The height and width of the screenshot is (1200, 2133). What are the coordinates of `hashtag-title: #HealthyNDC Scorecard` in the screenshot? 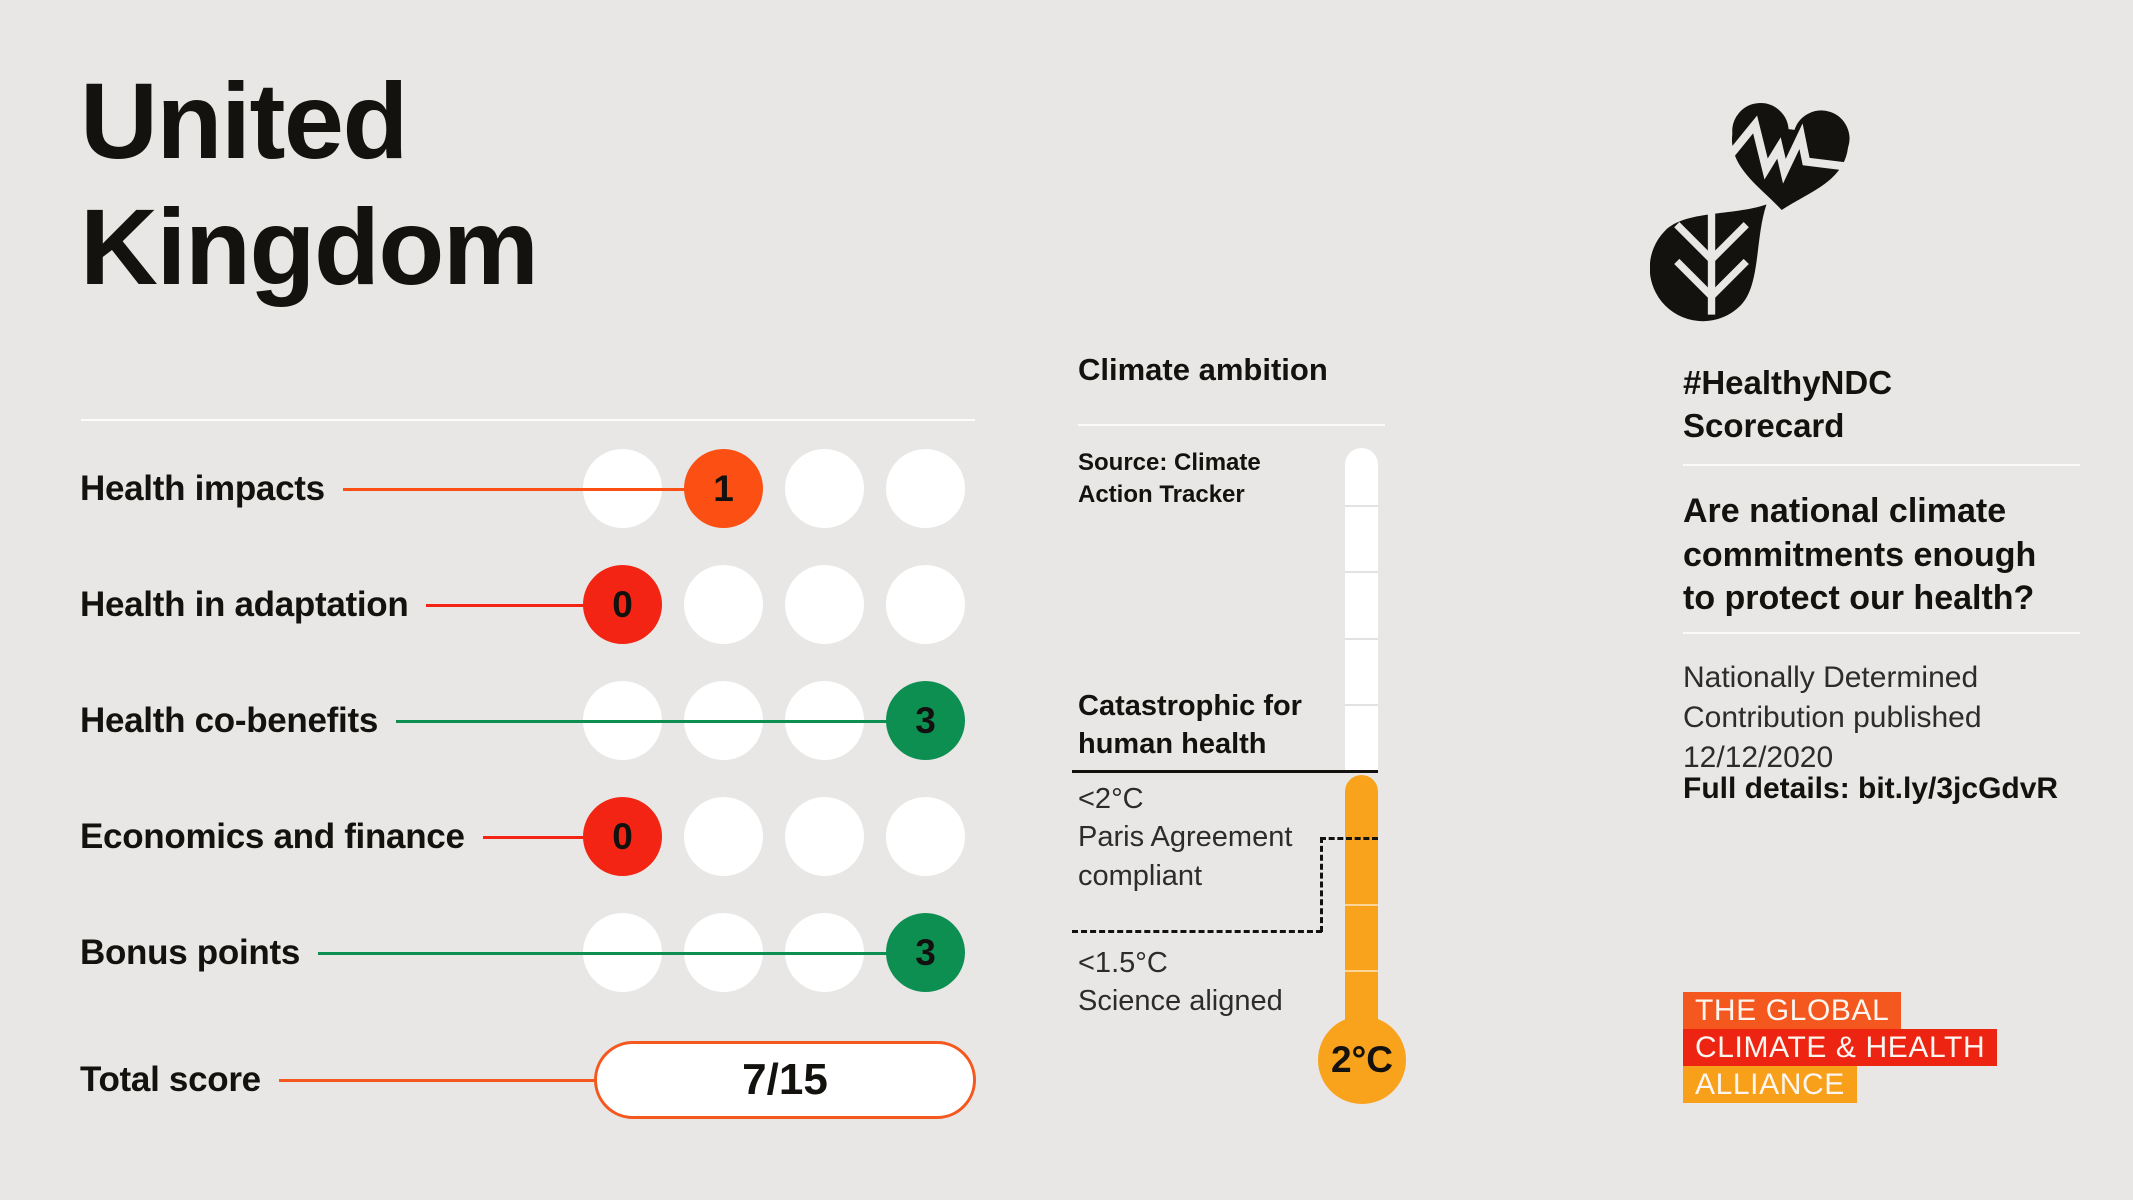 It's located at (1788, 404).